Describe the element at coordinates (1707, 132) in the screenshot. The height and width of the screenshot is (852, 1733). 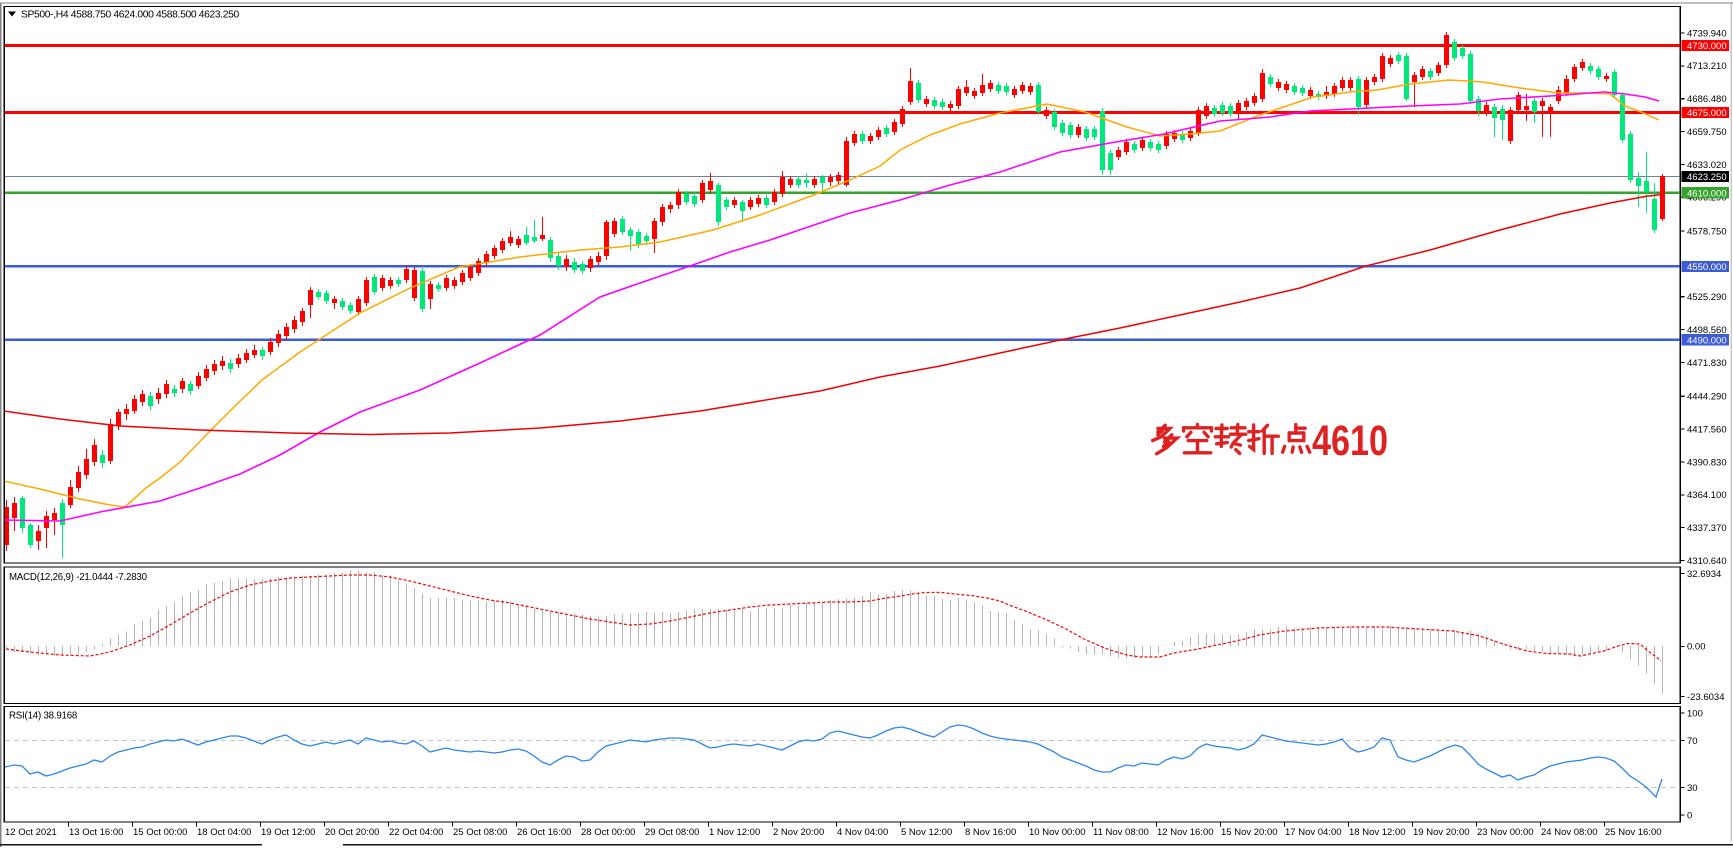
I see `svg-text: 4659.750` at that location.